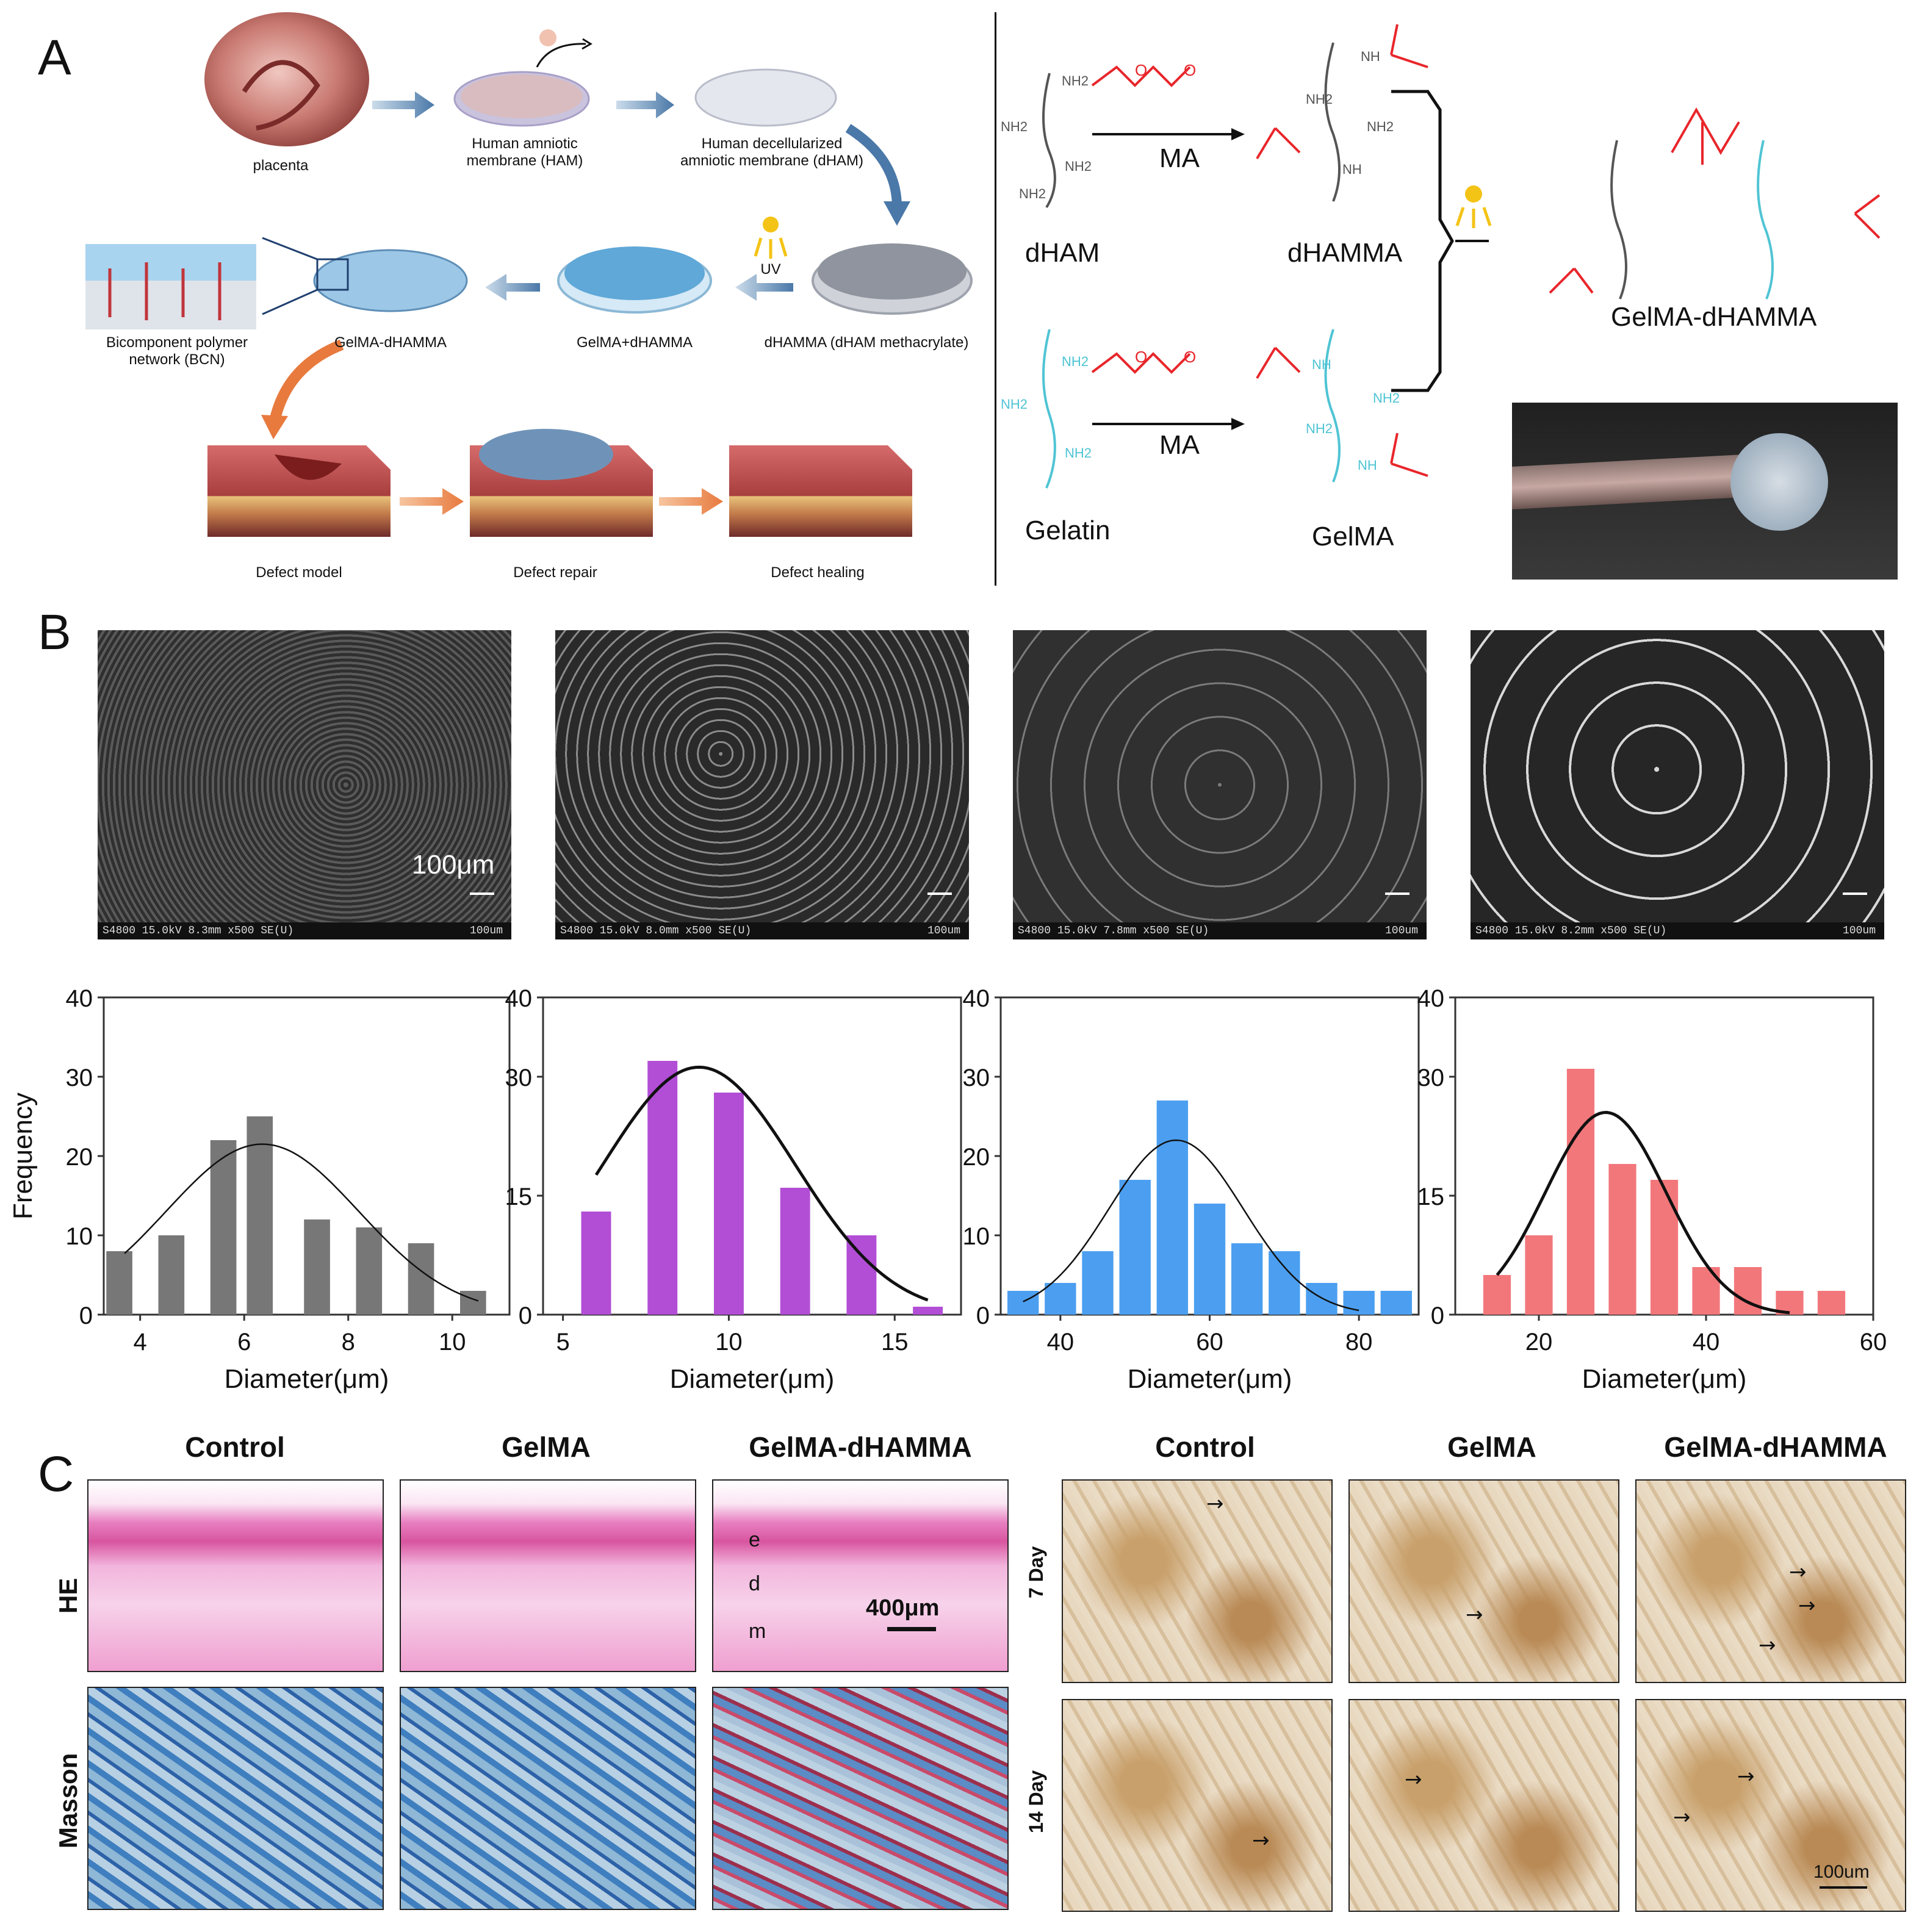 The image size is (1919, 1932). Describe the element at coordinates (1353, 536) in the screenshot. I see `chem-label-gelma: GelMA` at that location.